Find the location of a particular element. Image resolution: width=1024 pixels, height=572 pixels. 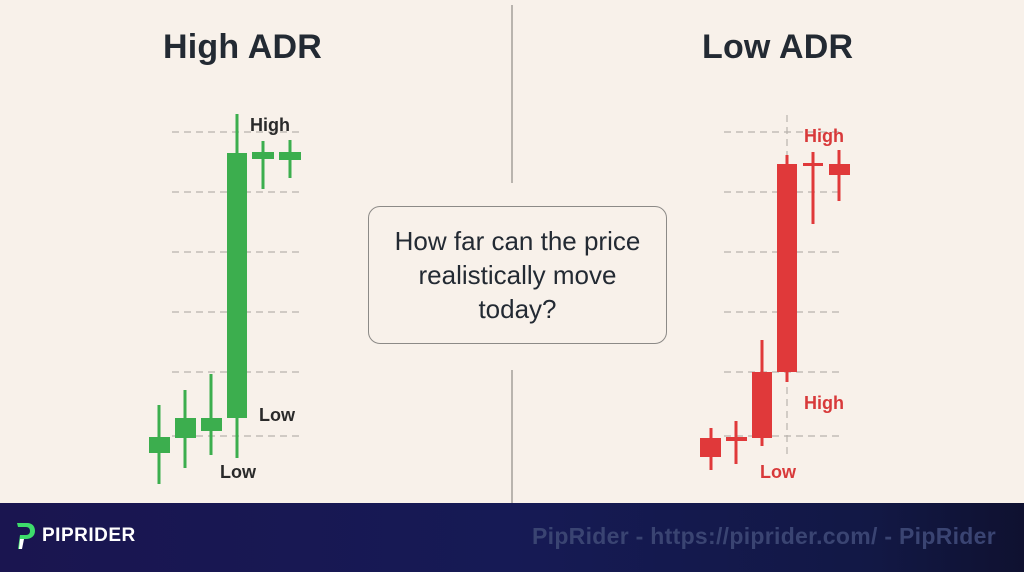

right-label-high-top: High is located at coordinates (824, 136).